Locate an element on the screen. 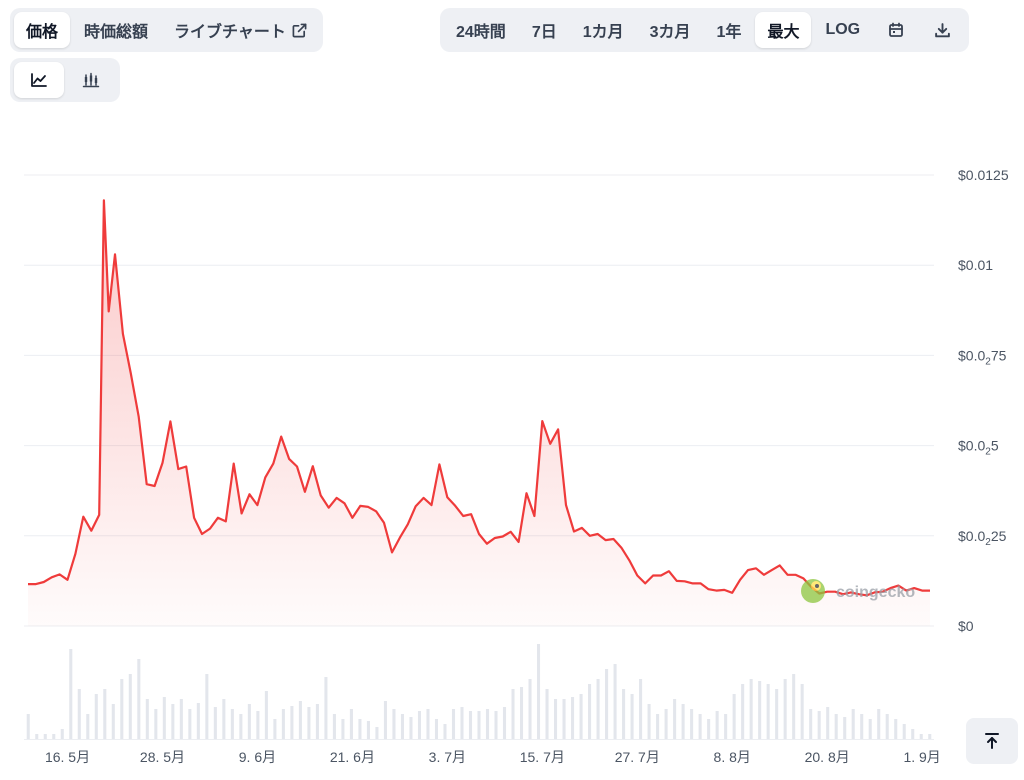  x-tick-label: 16. 5月 is located at coordinates (67, 757).